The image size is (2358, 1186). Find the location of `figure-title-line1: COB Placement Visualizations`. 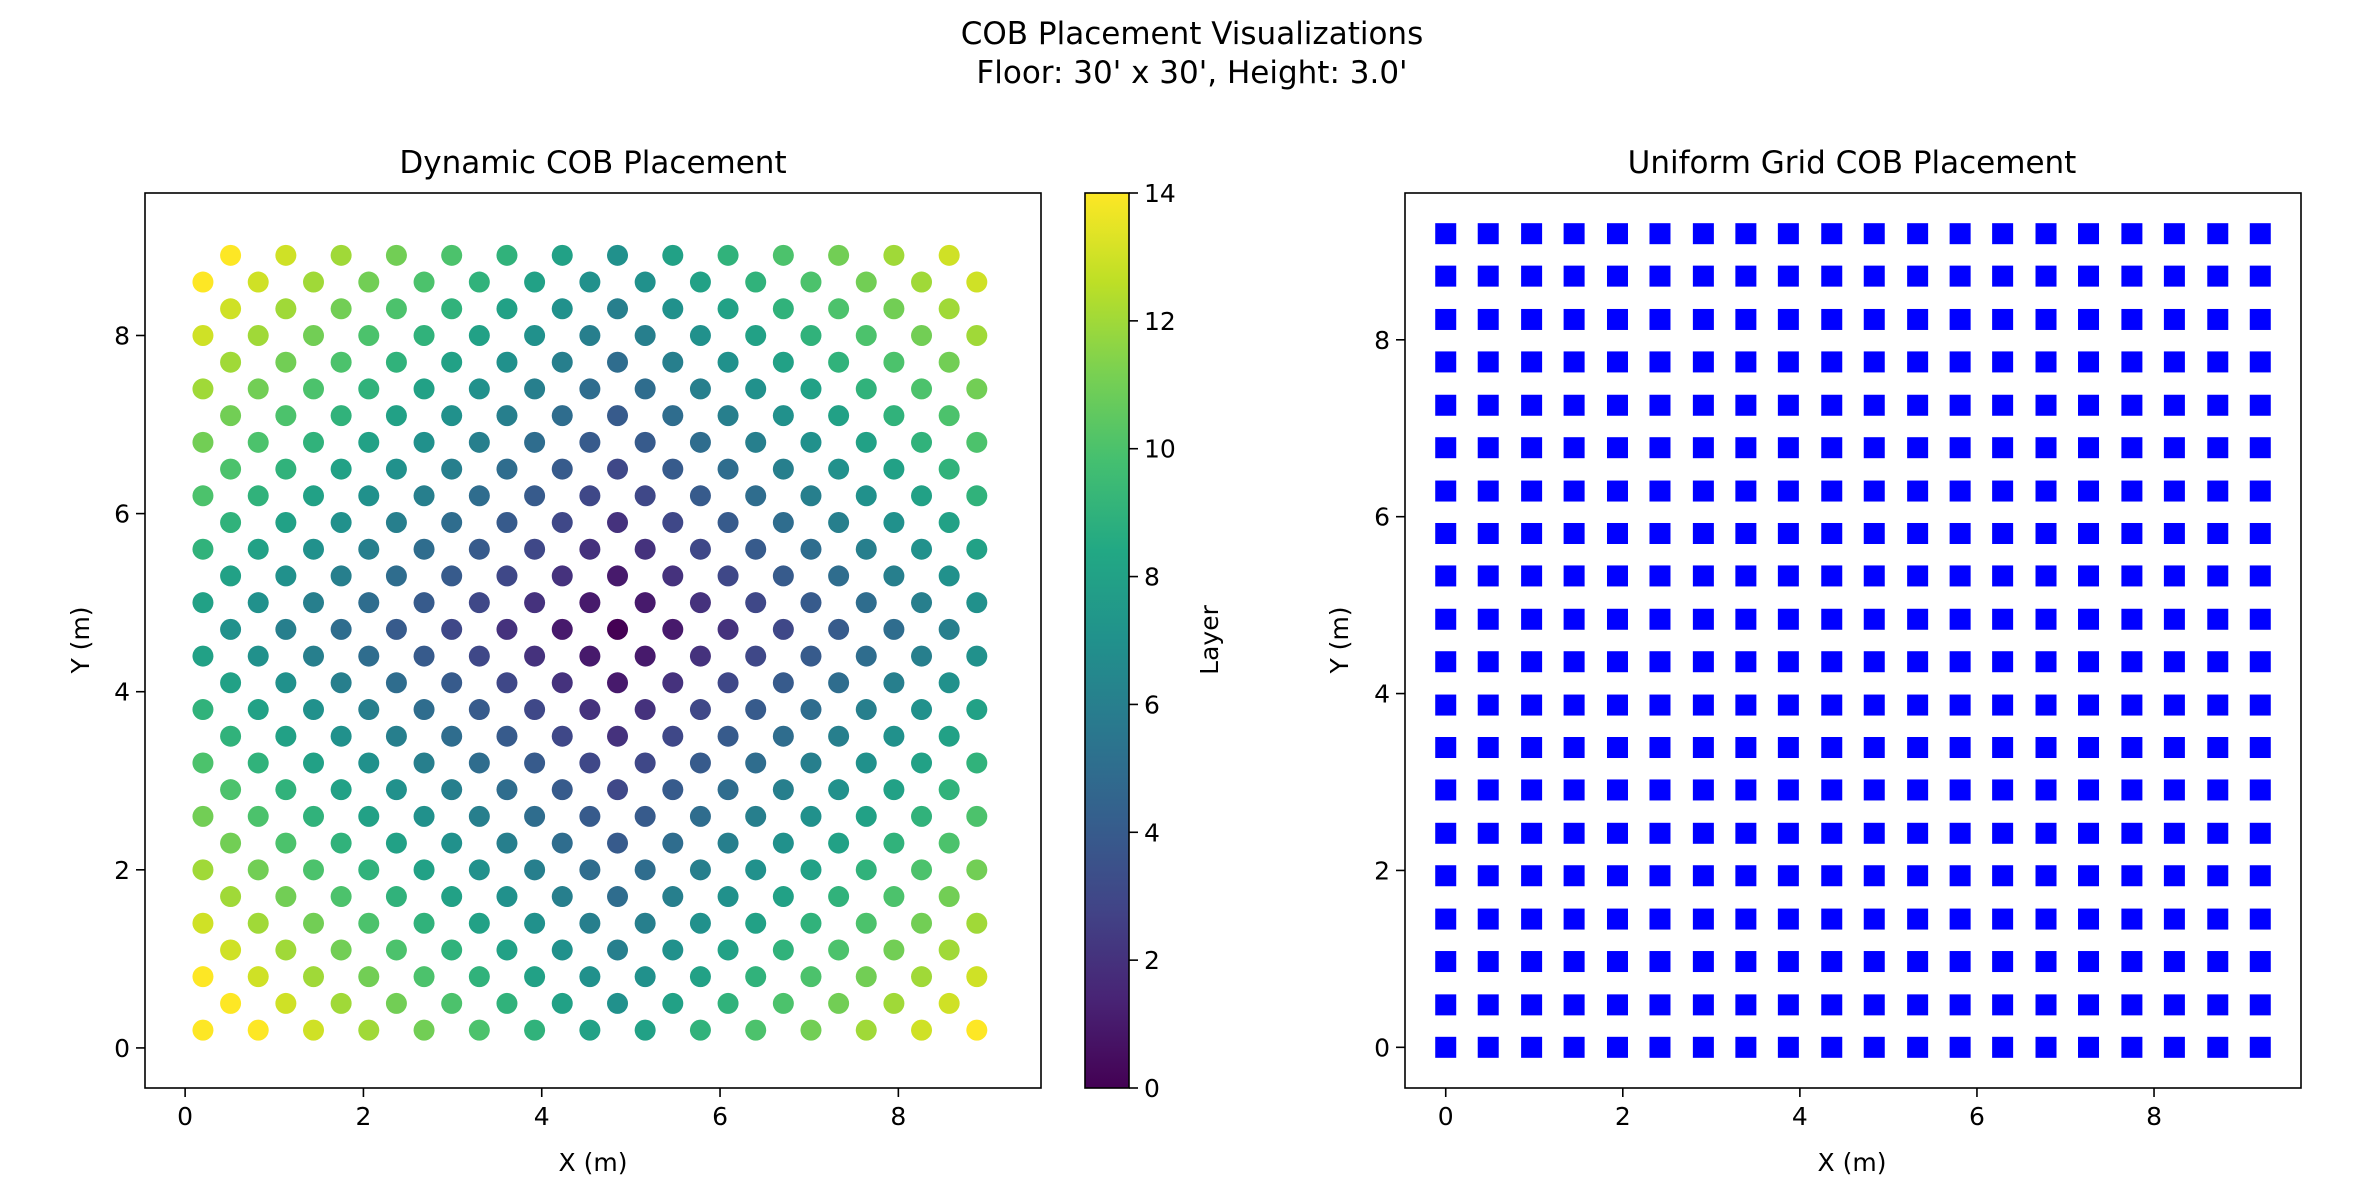

figure-title-line1: COB Placement Visualizations is located at coordinates (1192, 34).